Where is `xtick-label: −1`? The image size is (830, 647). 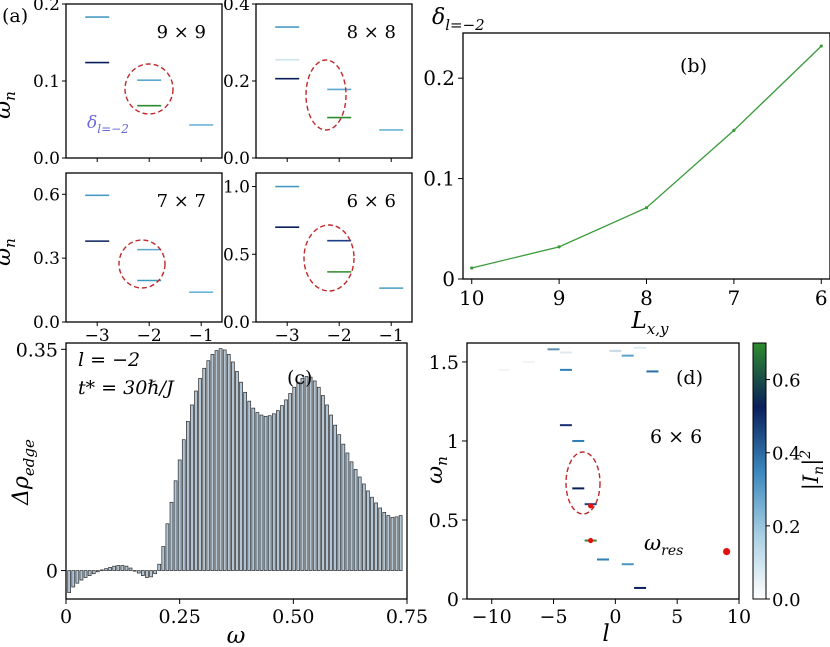 xtick-label: −1 is located at coordinates (201, 336).